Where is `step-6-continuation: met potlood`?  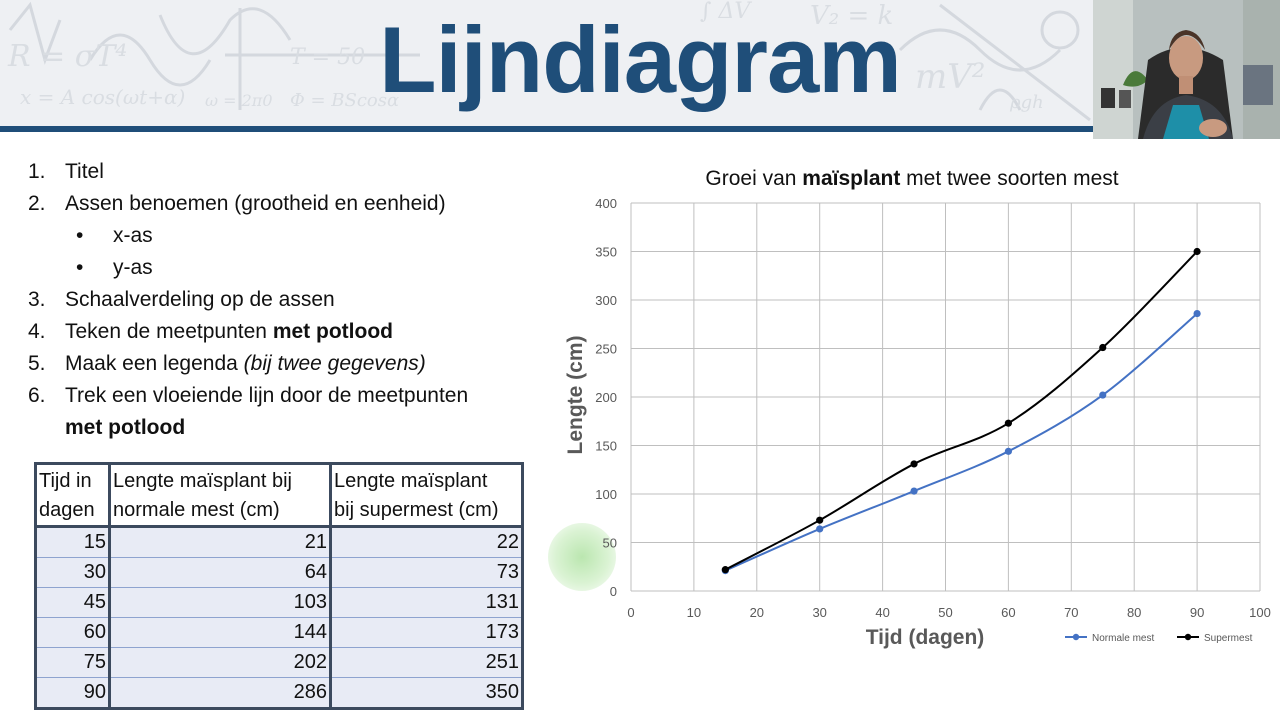
step-6-continuation: met potlood is located at coordinates (298, 428).